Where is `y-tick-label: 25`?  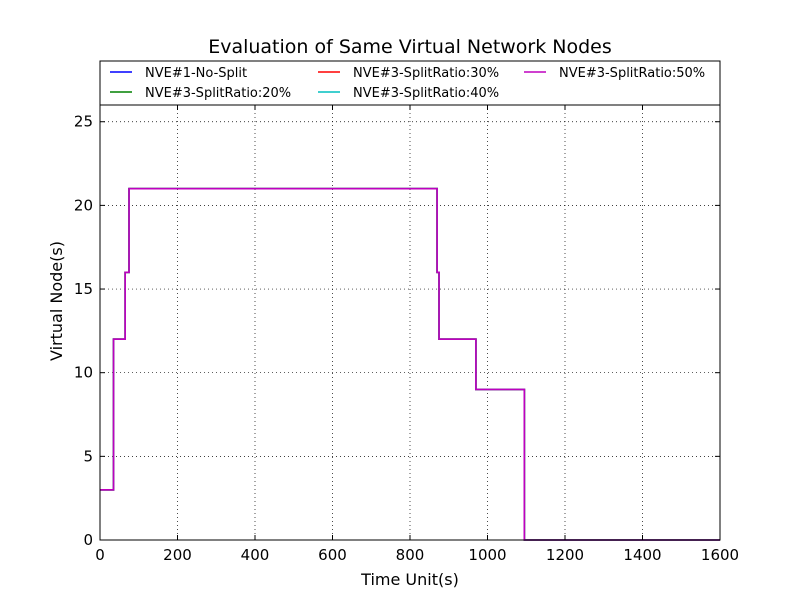 y-tick-label: 25 is located at coordinates (83, 122).